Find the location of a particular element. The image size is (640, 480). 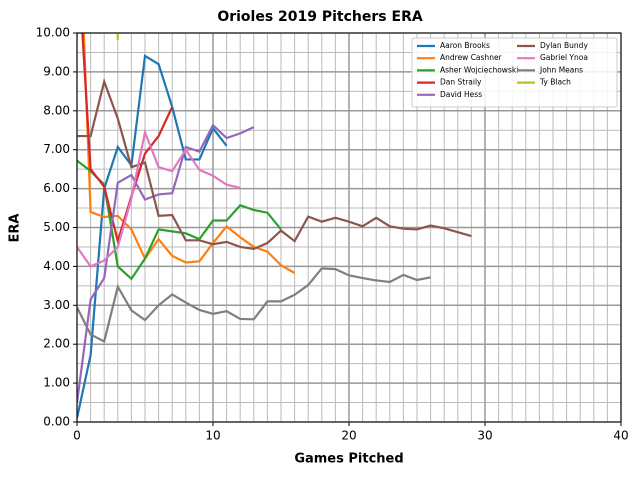

legend-label: Gabriel Ynoa is located at coordinates (564, 57).